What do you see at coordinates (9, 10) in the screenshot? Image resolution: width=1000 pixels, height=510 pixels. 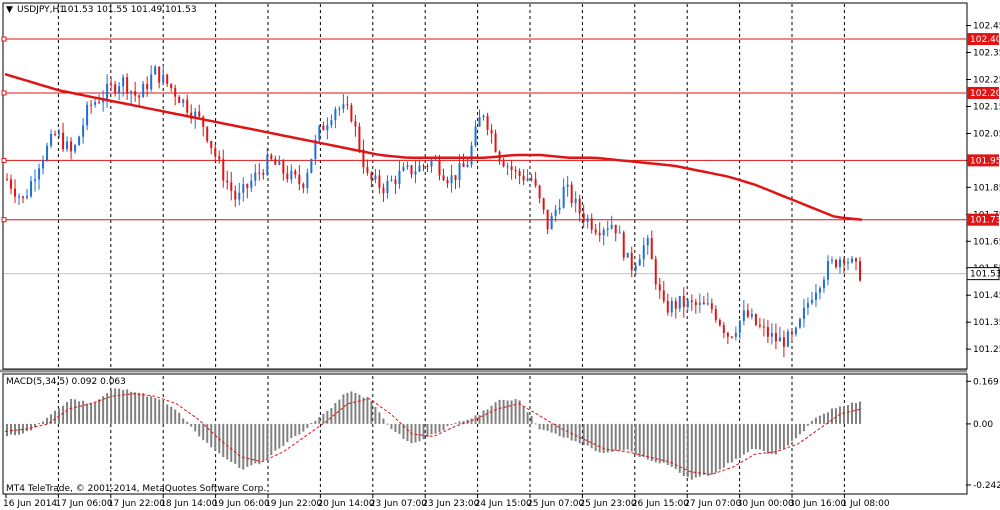 I see `header-arrow-icon: ▼` at bounding box center [9, 10].